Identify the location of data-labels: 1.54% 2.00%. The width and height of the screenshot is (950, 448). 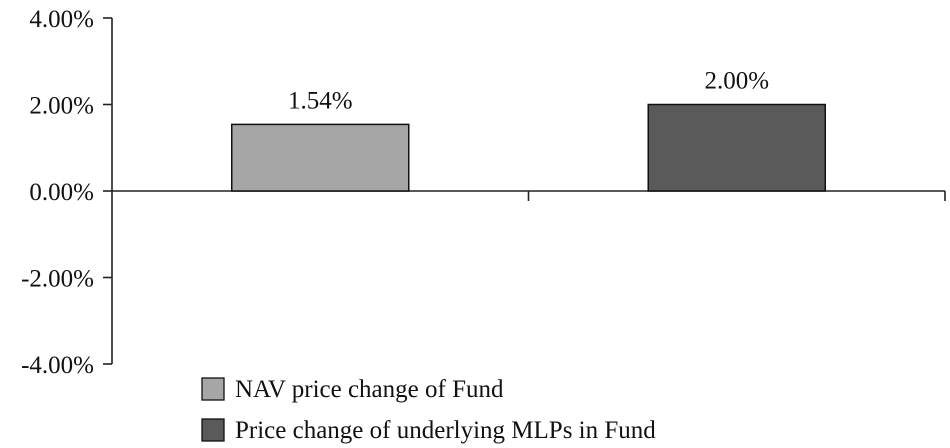
(528, 91).